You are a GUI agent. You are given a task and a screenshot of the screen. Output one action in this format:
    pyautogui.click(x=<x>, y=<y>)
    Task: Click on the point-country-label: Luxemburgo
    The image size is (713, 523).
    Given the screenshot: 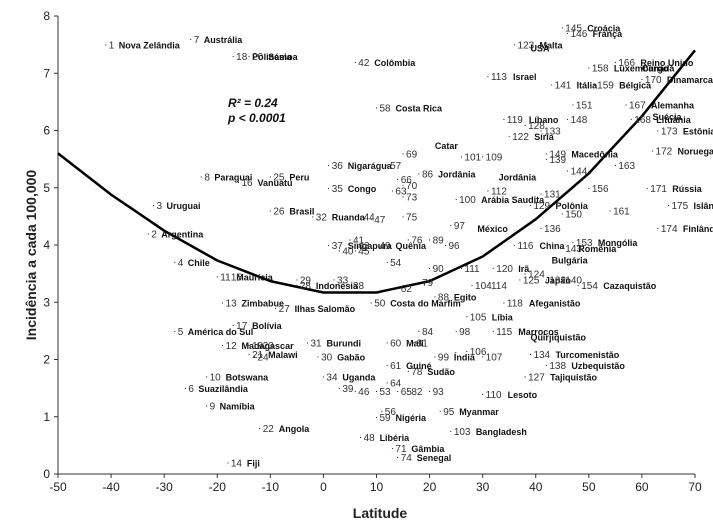 What is the action you would take?
    pyautogui.click(x=641, y=69)
    